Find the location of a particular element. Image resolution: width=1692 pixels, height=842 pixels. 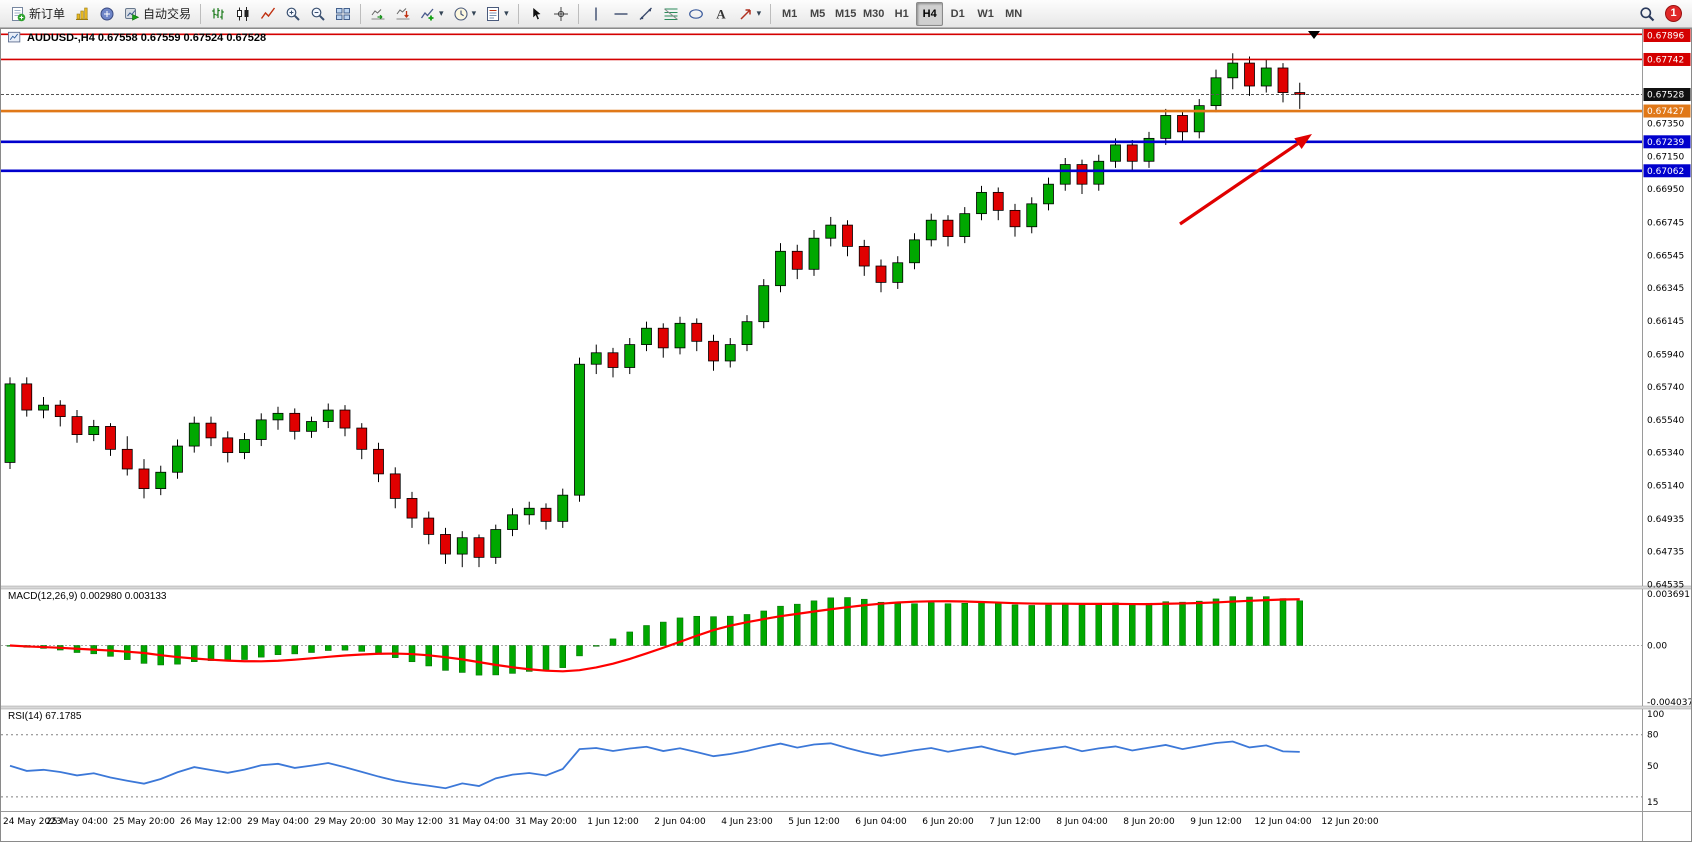

timeframe-w1-button: W1 is located at coordinates (985, 14).